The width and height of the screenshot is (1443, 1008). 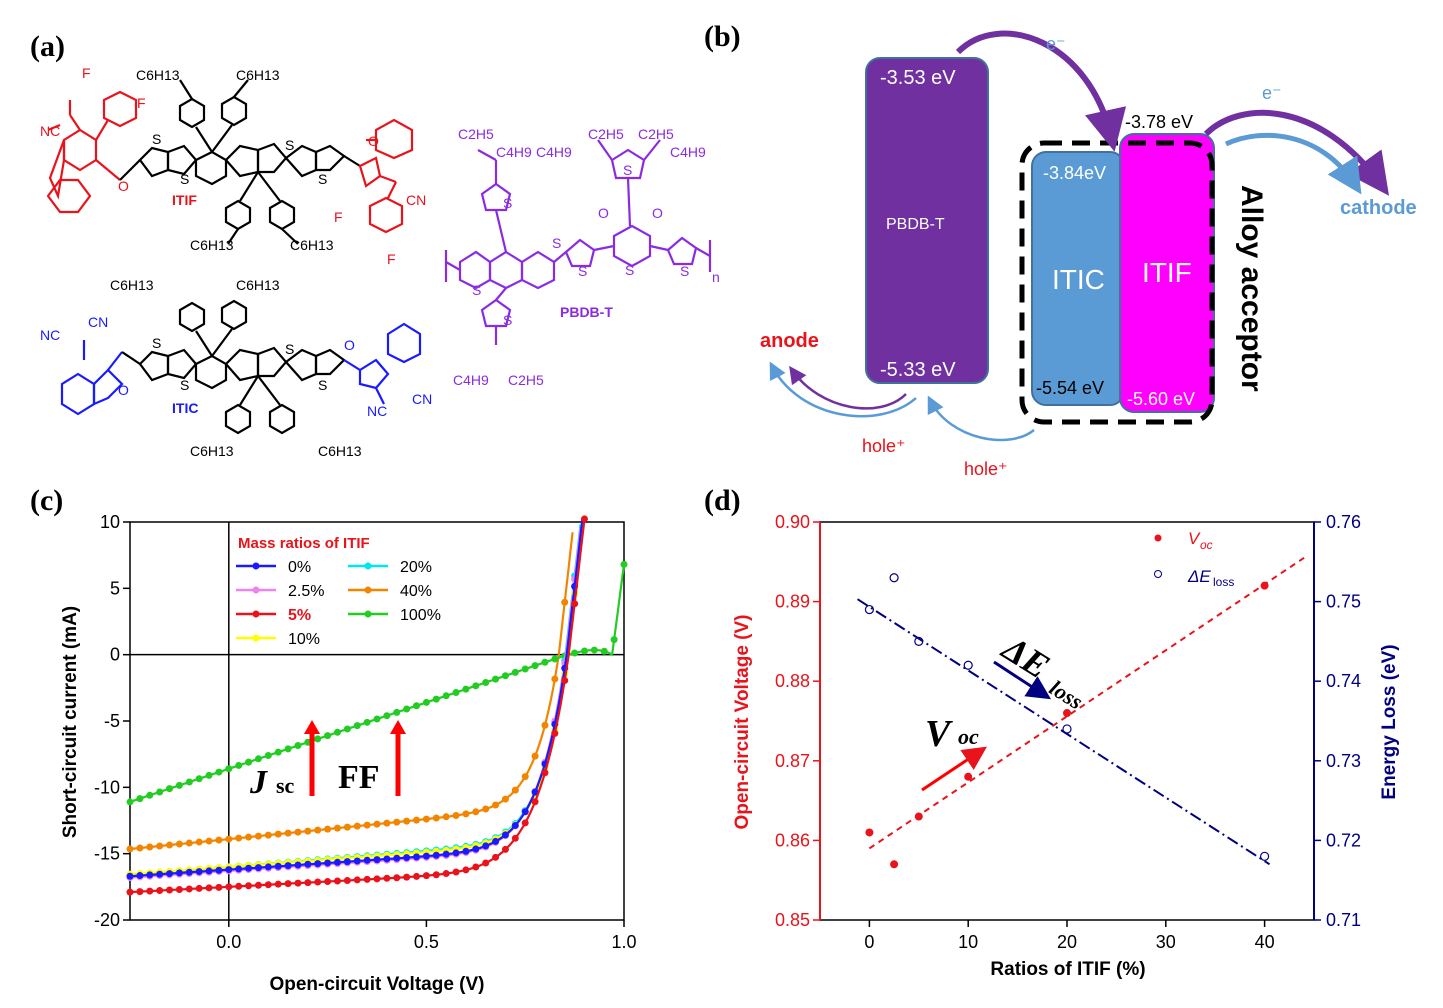 I want to click on voc-series, so click(x=1081, y=712).